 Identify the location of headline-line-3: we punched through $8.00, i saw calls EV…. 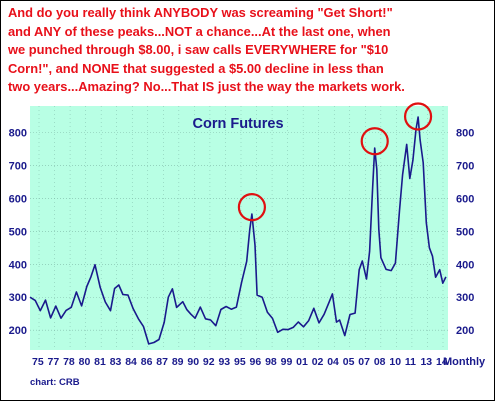
(198, 50).